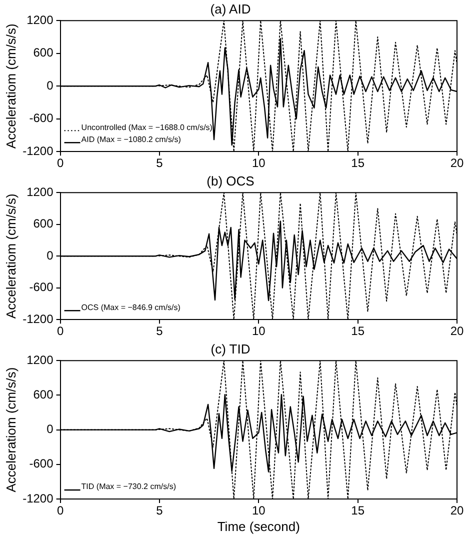 The image size is (465, 535). What do you see at coordinates (131, 139) in the screenshot?
I see `legend-label: AID (Max = −1080.2 cm/s/s)` at bounding box center [131, 139].